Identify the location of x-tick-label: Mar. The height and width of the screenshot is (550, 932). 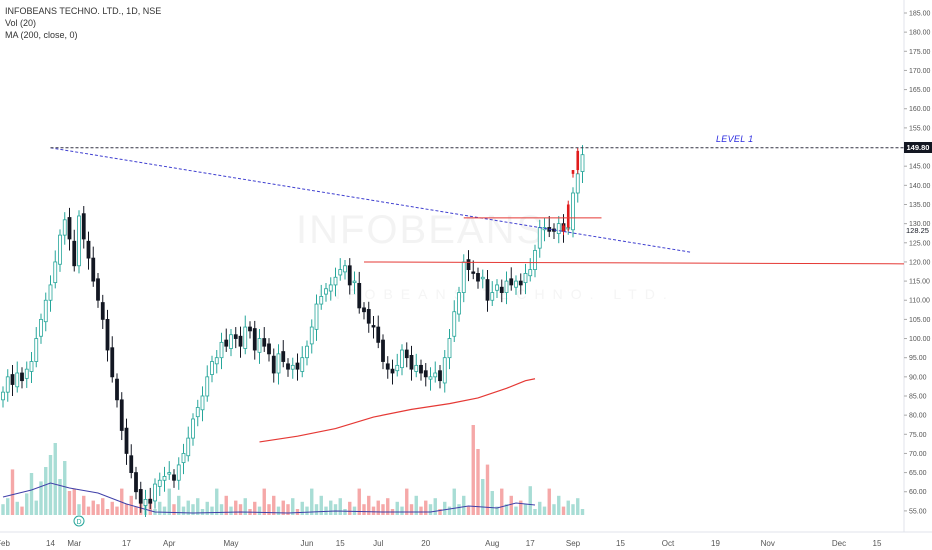
(74, 543).